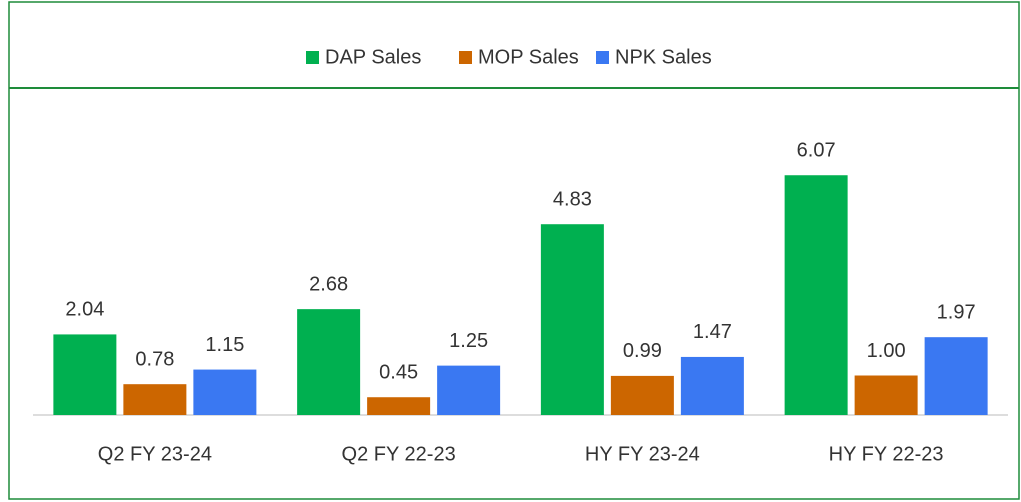  What do you see at coordinates (154, 359) in the screenshot?
I see `data-label: 0.78` at bounding box center [154, 359].